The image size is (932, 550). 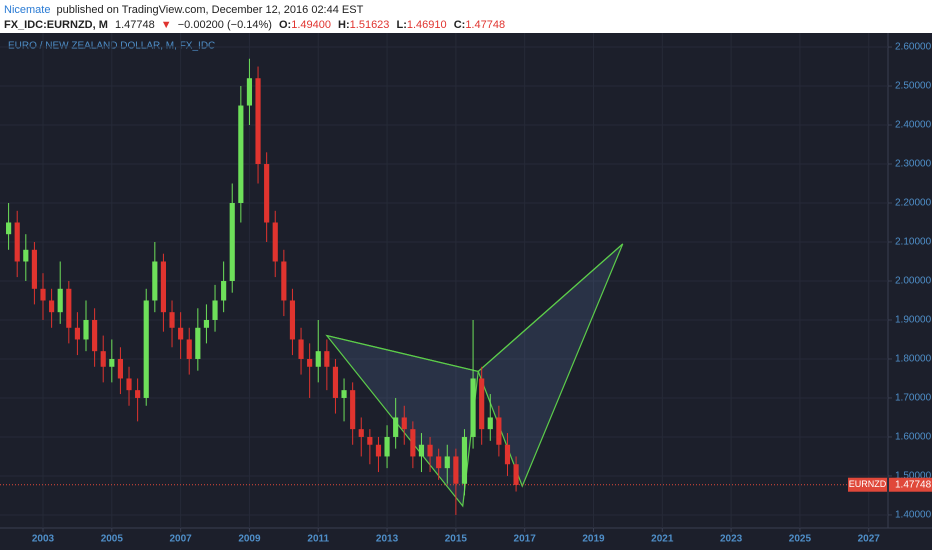 I want to click on close: 1.47748, so click(x=485, y=25).